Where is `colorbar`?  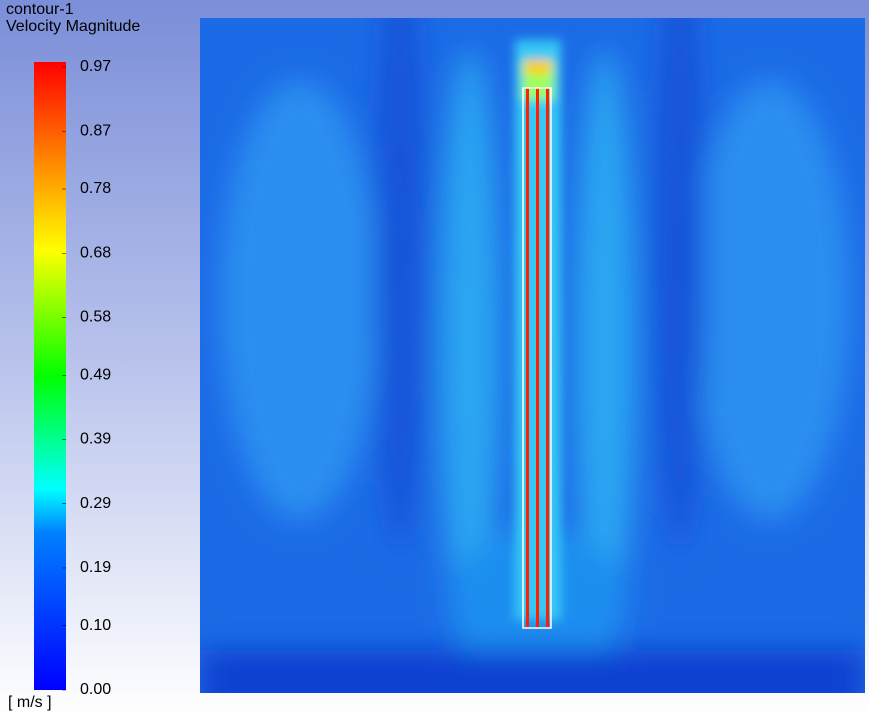
colorbar is located at coordinates (50, 376).